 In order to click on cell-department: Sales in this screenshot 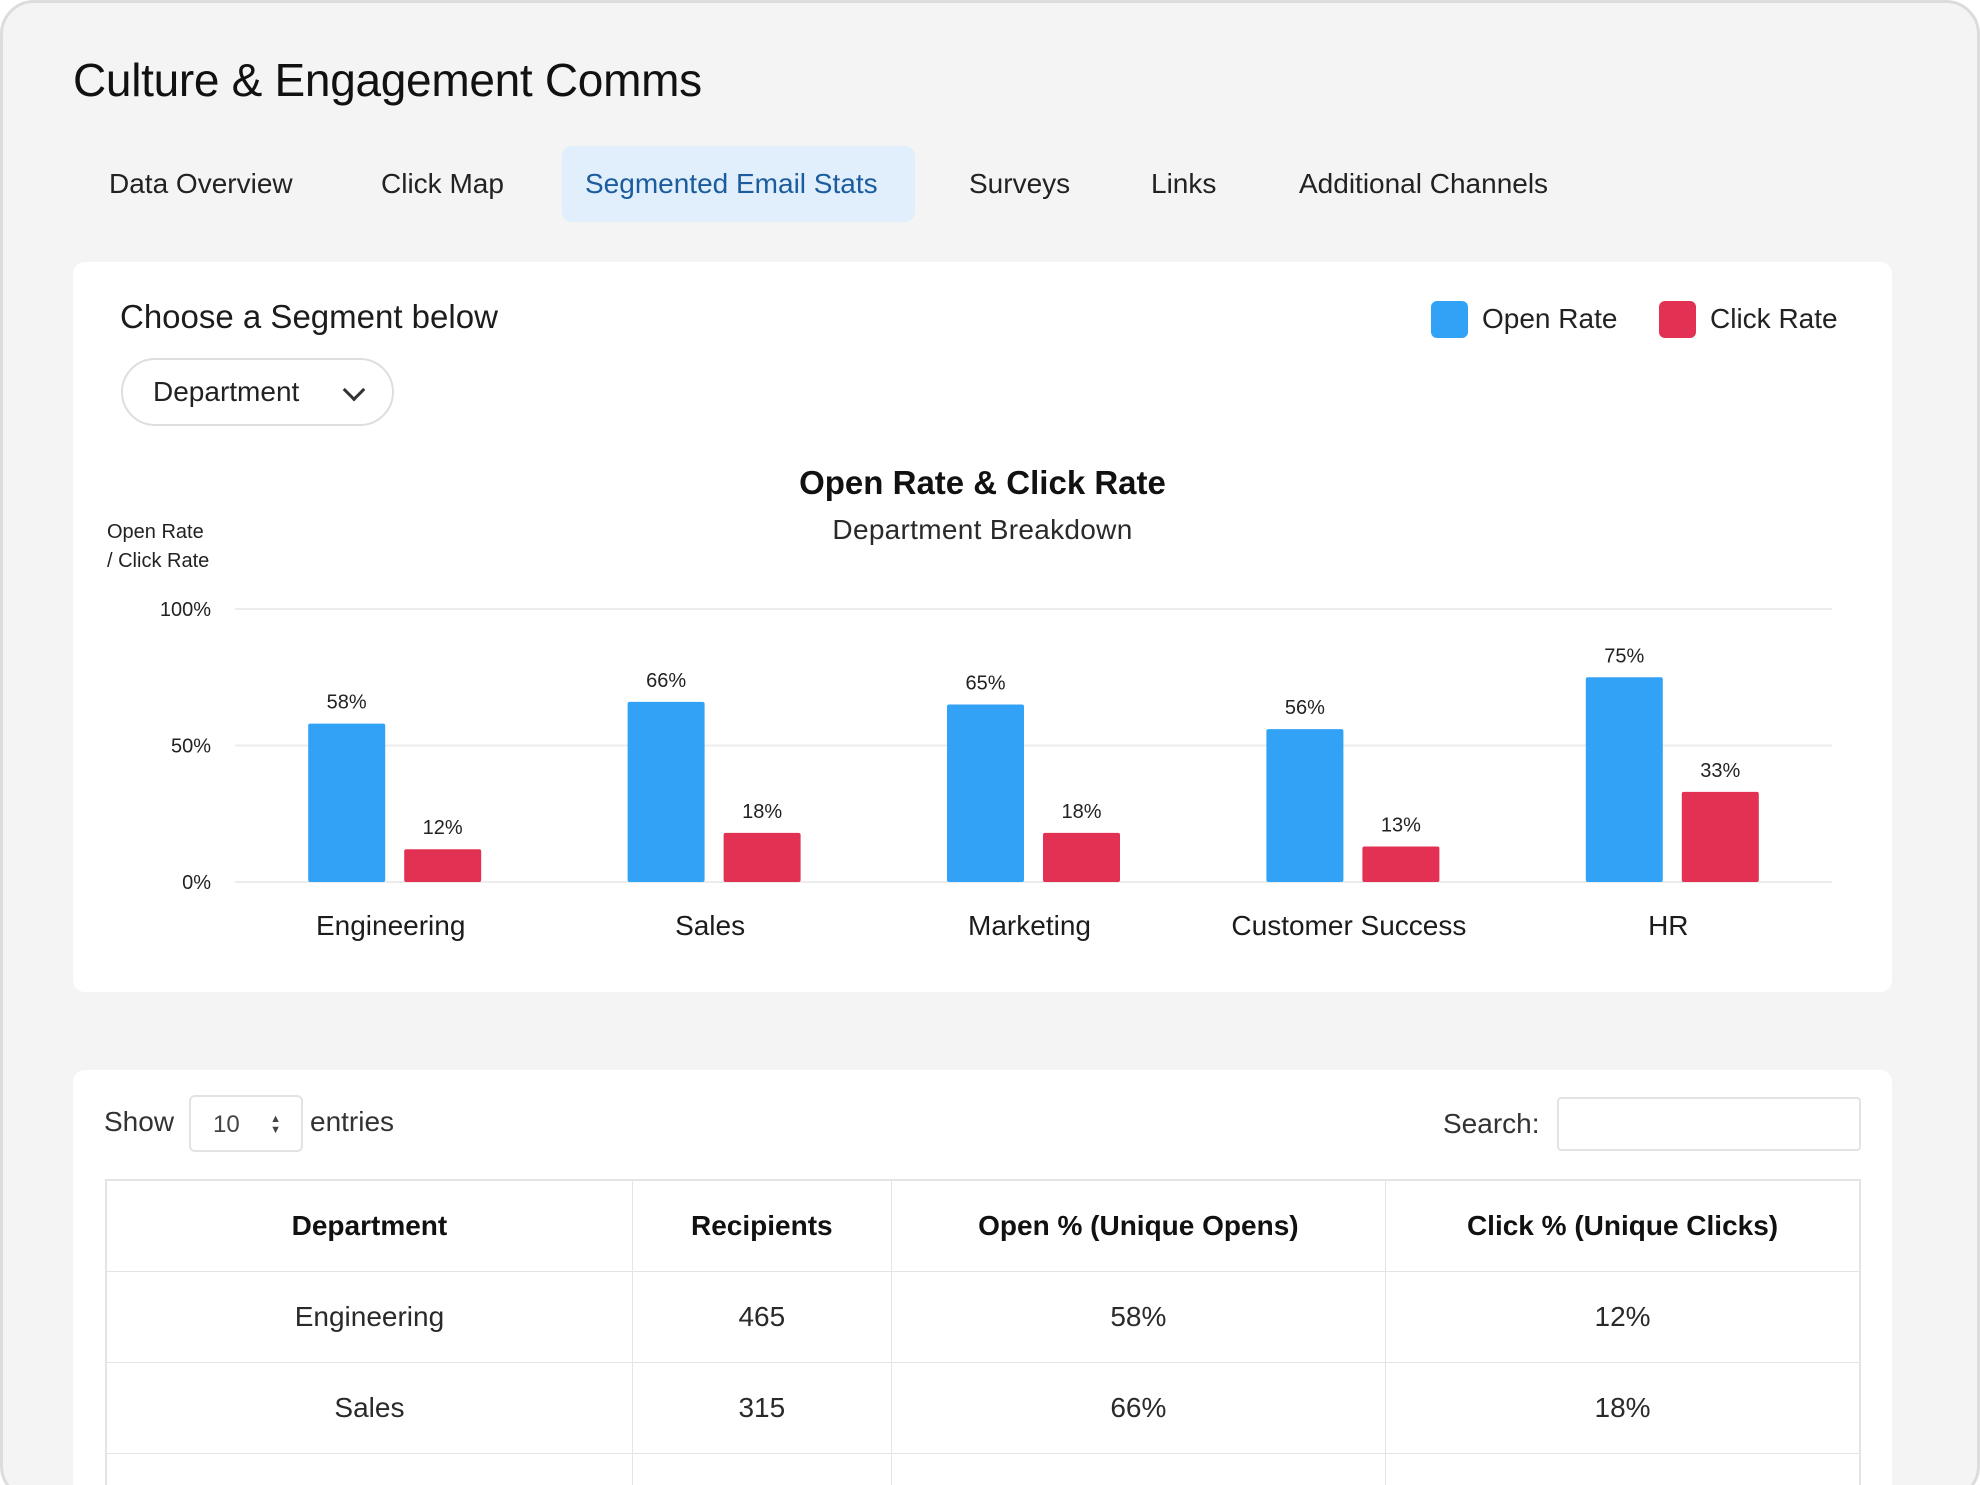, I will do `click(369, 1407)`.